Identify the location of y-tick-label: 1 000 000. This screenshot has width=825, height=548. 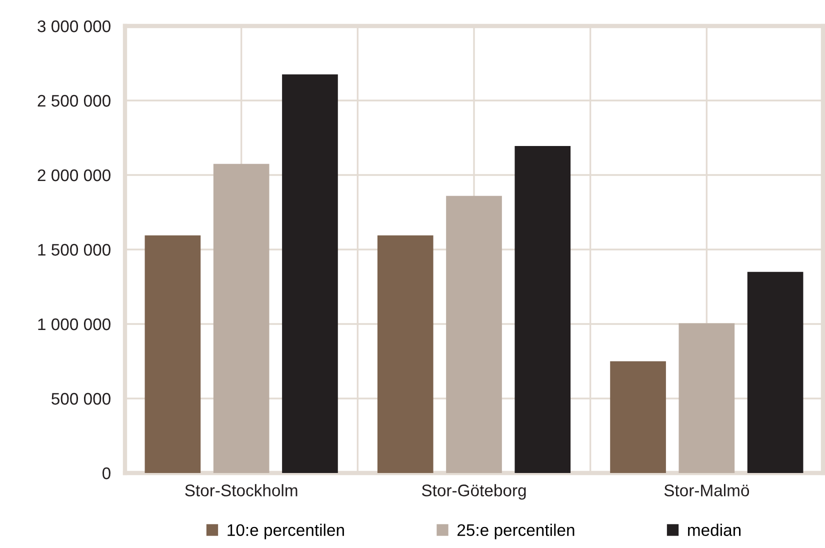
(74, 324).